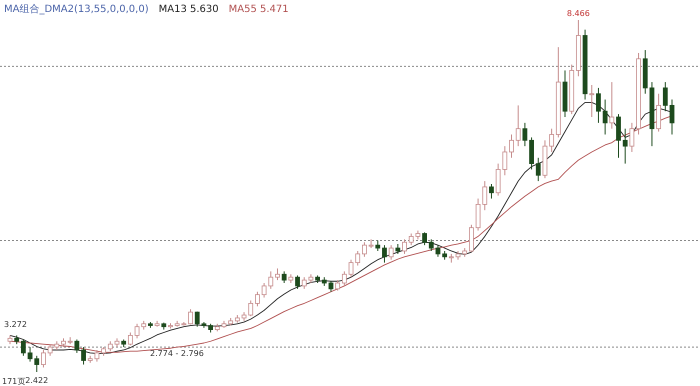 Image resolution: width=700 pixels, height=386 pixels. I want to click on legend: MA组合_DMA2(13,55,0,0,0,0) MA13 5.630 MA55 5.471, so click(146, 9).